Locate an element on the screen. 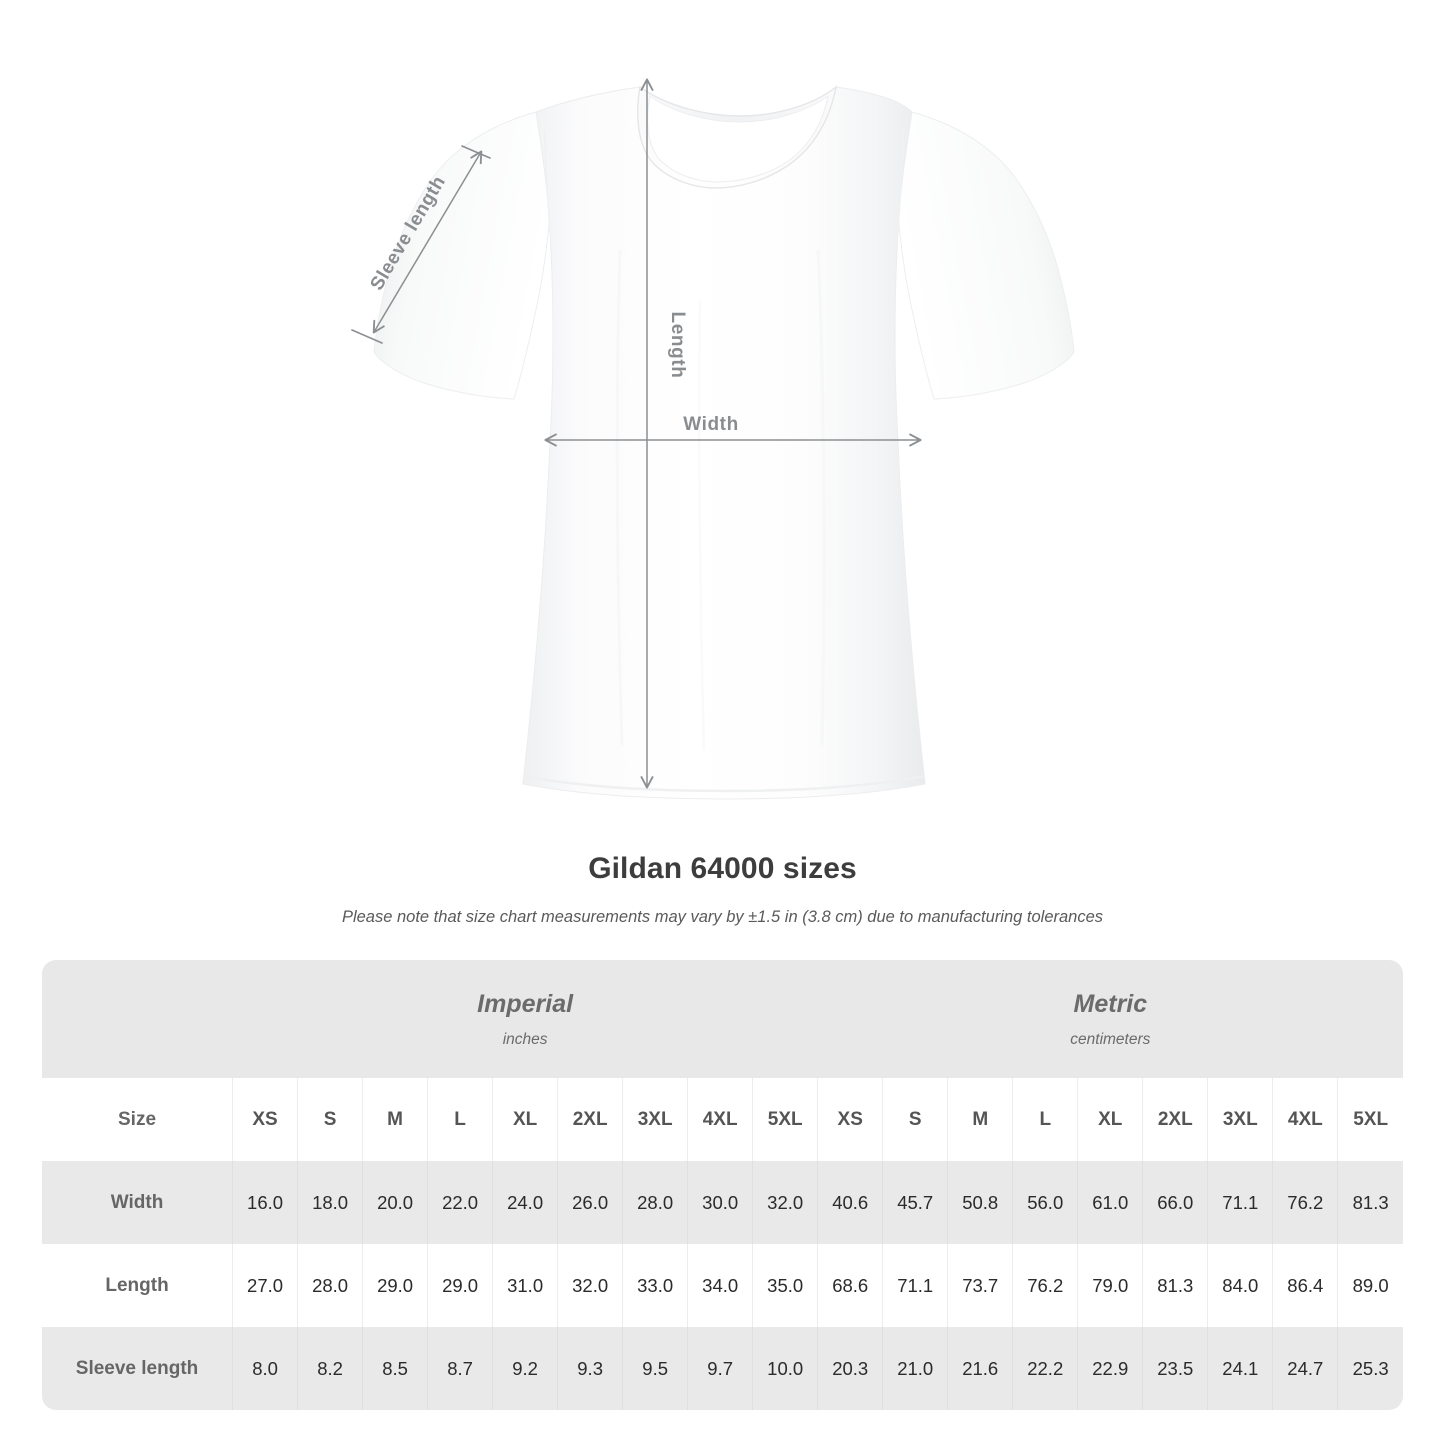 This screenshot has width=1445, height=1445. size-header-metric-l: L is located at coordinates (1045, 1120).